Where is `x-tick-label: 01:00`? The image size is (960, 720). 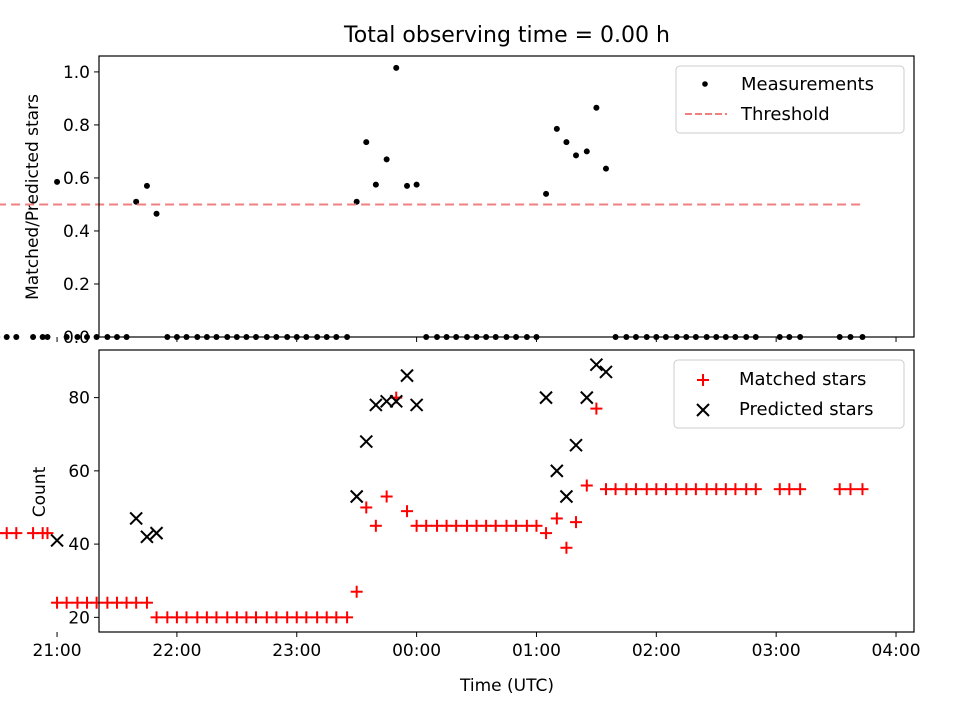
x-tick-label: 01:00 is located at coordinates (536, 651).